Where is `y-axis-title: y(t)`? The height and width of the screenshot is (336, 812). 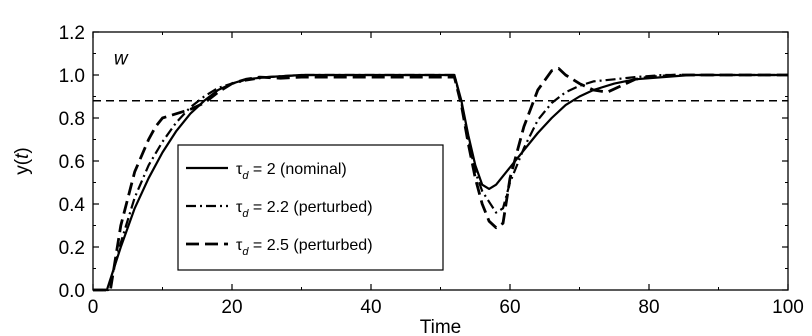 y-axis-title: y(t) is located at coordinates (22, 160).